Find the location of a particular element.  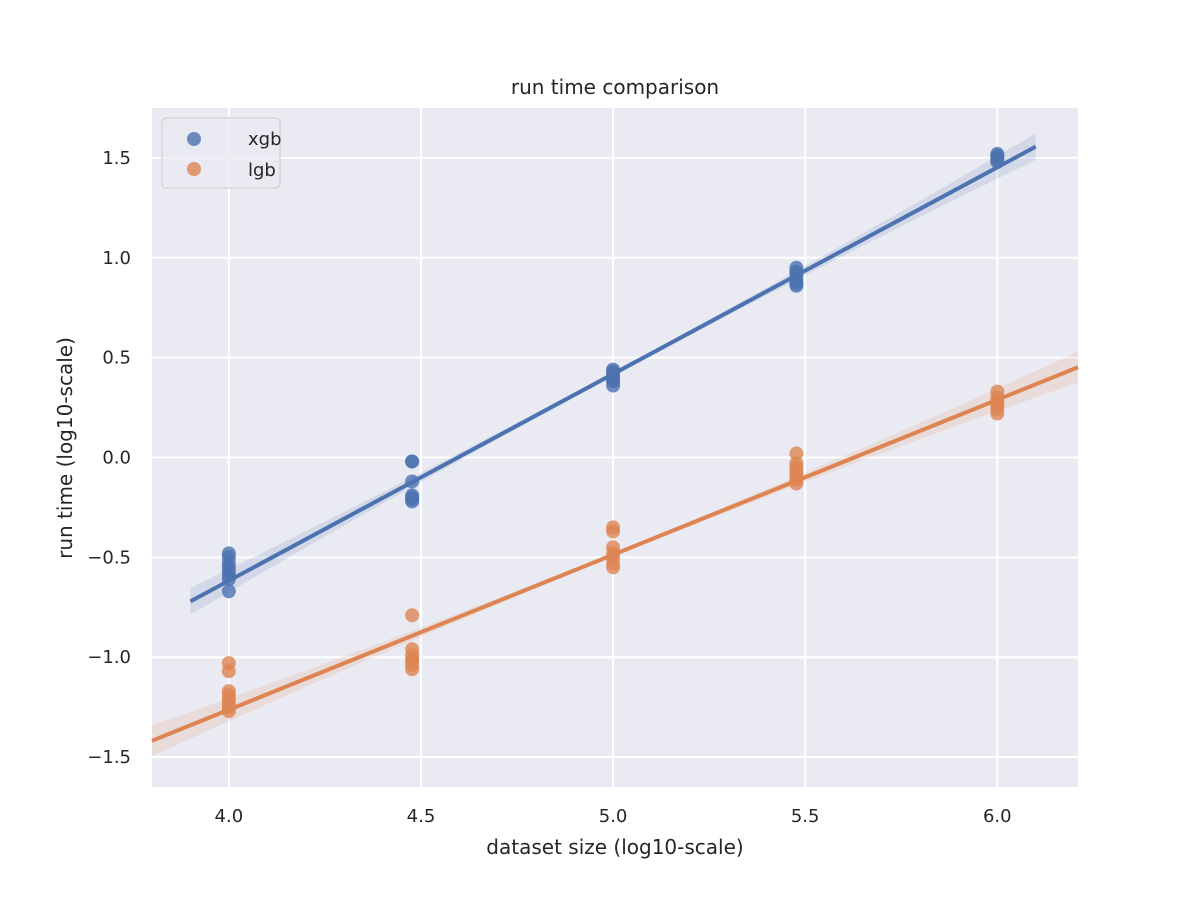

y-tick-label: −1.5 is located at coordinates (109, 757).